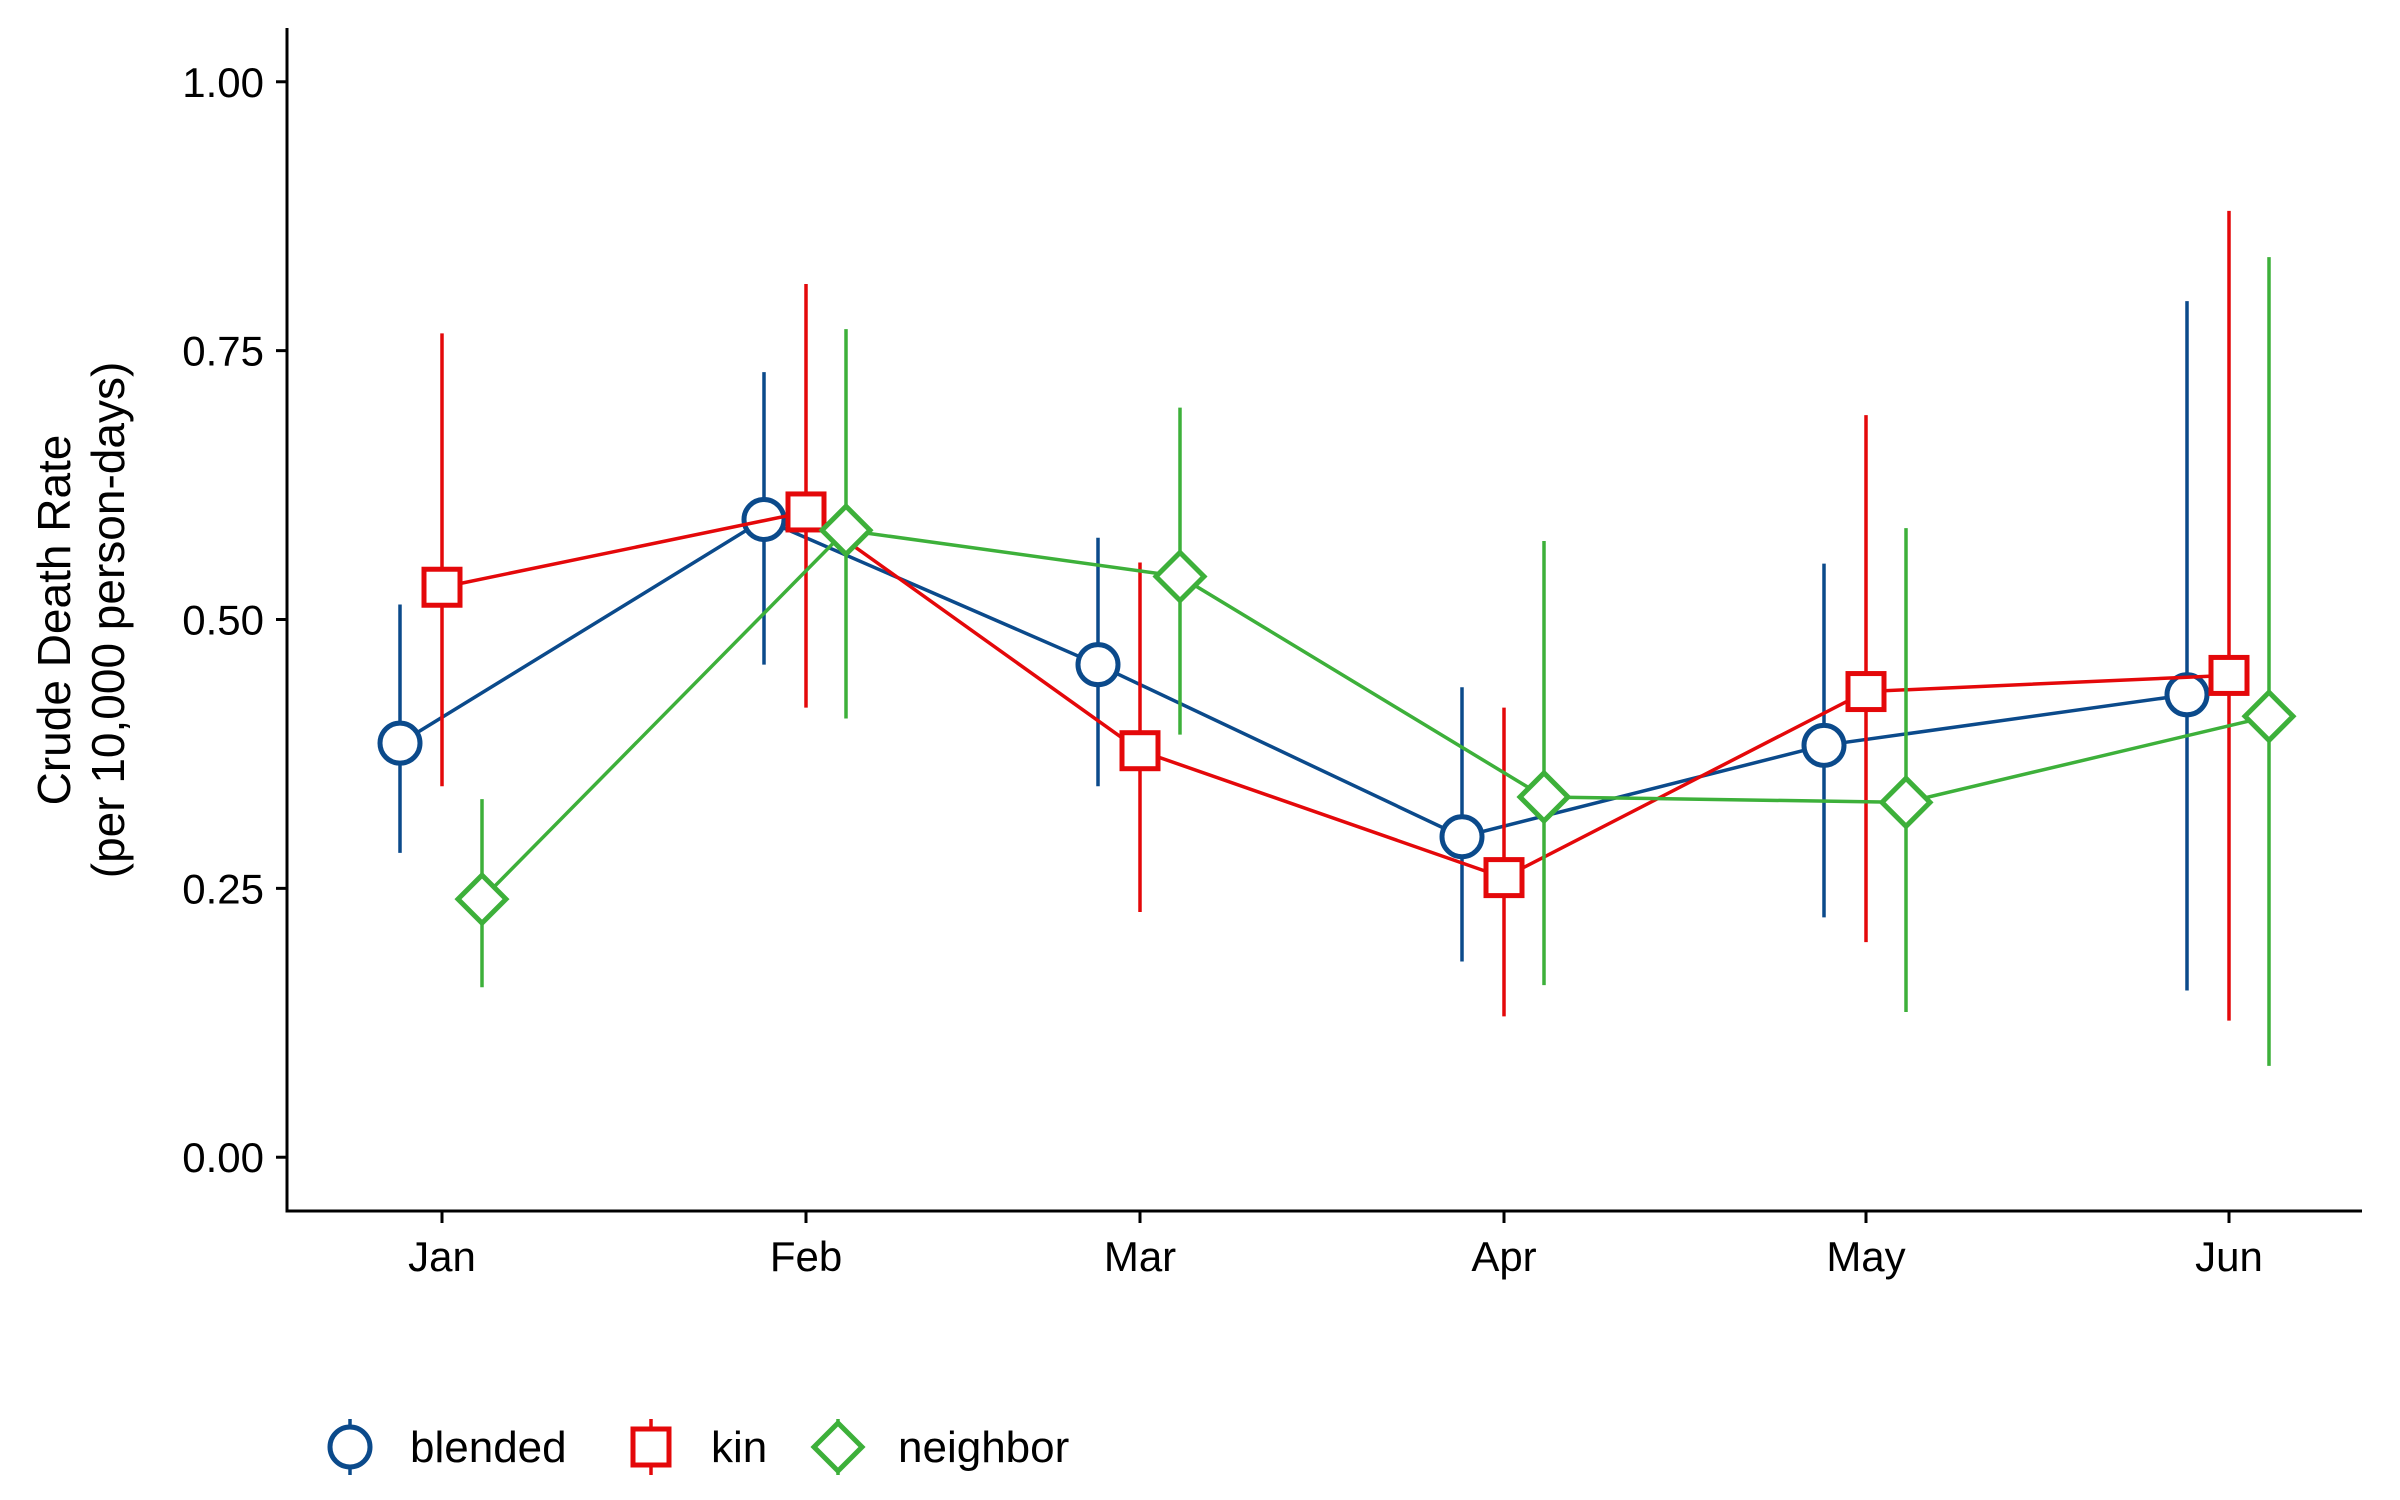 This screenshot has width=2400, height=1500. I want to click on y-tick-label: 0.75, so click(223, 351).